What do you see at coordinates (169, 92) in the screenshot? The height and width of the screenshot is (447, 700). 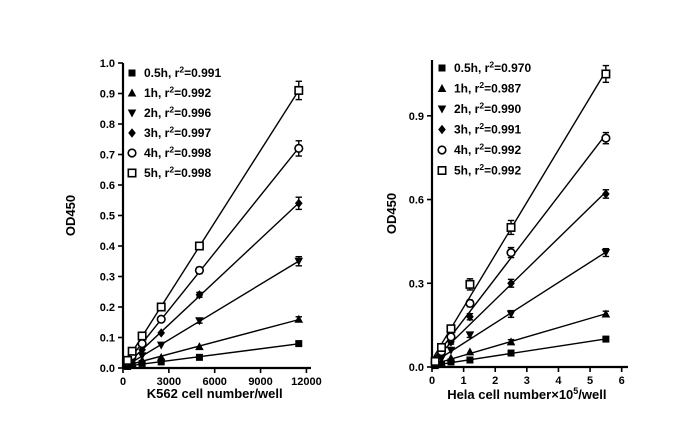 I see `legend-entry-1h: 1h, r2=0.992` at bounding box center [169, 92].